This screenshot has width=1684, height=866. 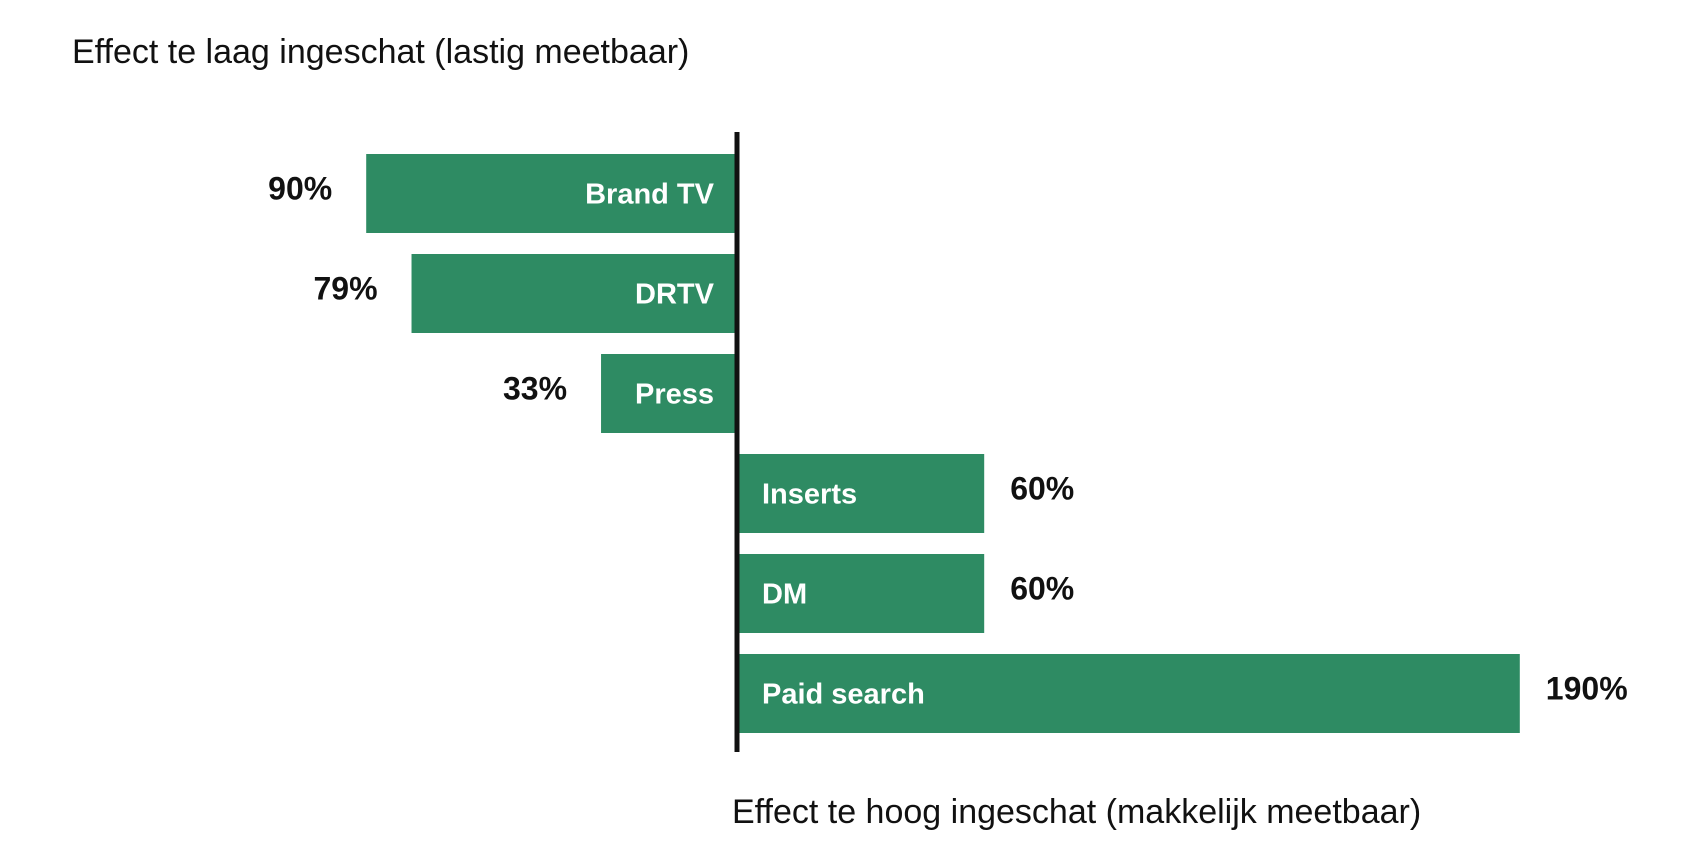 What do you see at coordinates (300, 189) in the screenshot?
I see `value-label: 90%` at bounding box center [300, 189].